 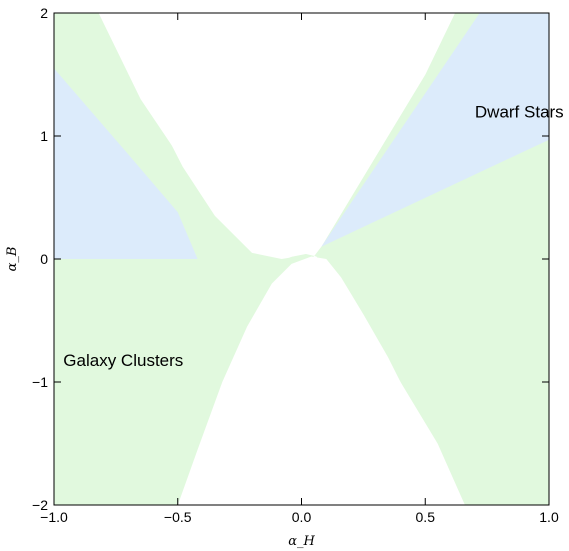 I want to click on x-tick-label: 0.0, so click(x=302, y=517).